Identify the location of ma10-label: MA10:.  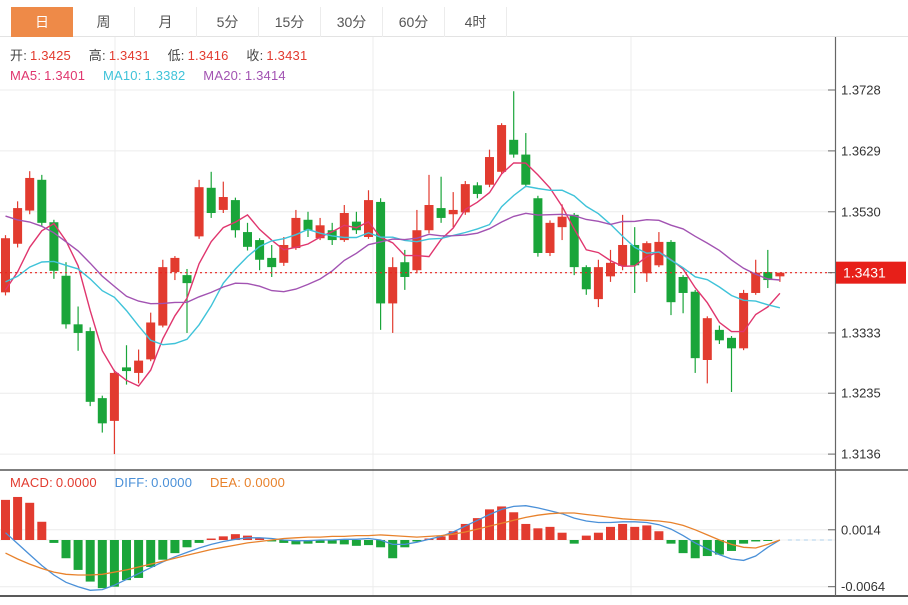
(122, 75).